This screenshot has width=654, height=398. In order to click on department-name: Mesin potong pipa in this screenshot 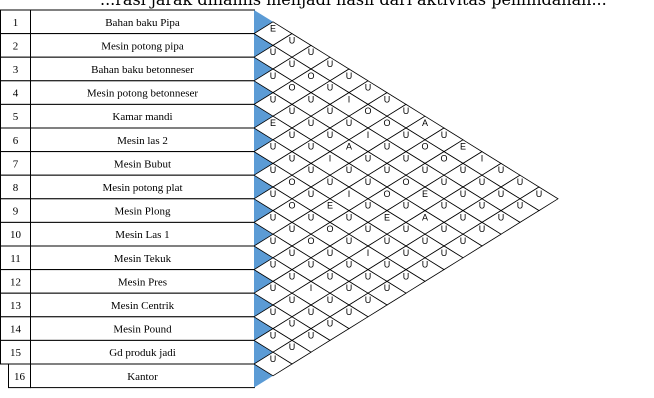, I will do `click(142, 46)`.